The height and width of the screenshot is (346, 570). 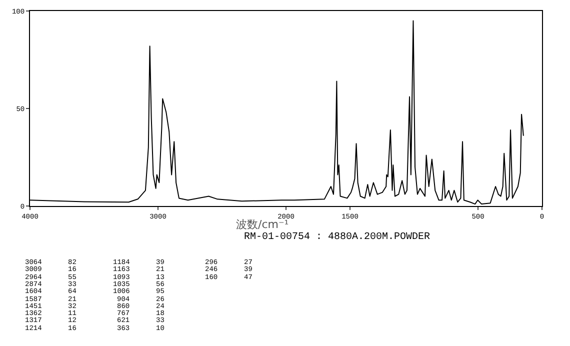 I want to click on text: RM-01-00754 : 4880A.200M.POWDER, so click(x=337, y=237).